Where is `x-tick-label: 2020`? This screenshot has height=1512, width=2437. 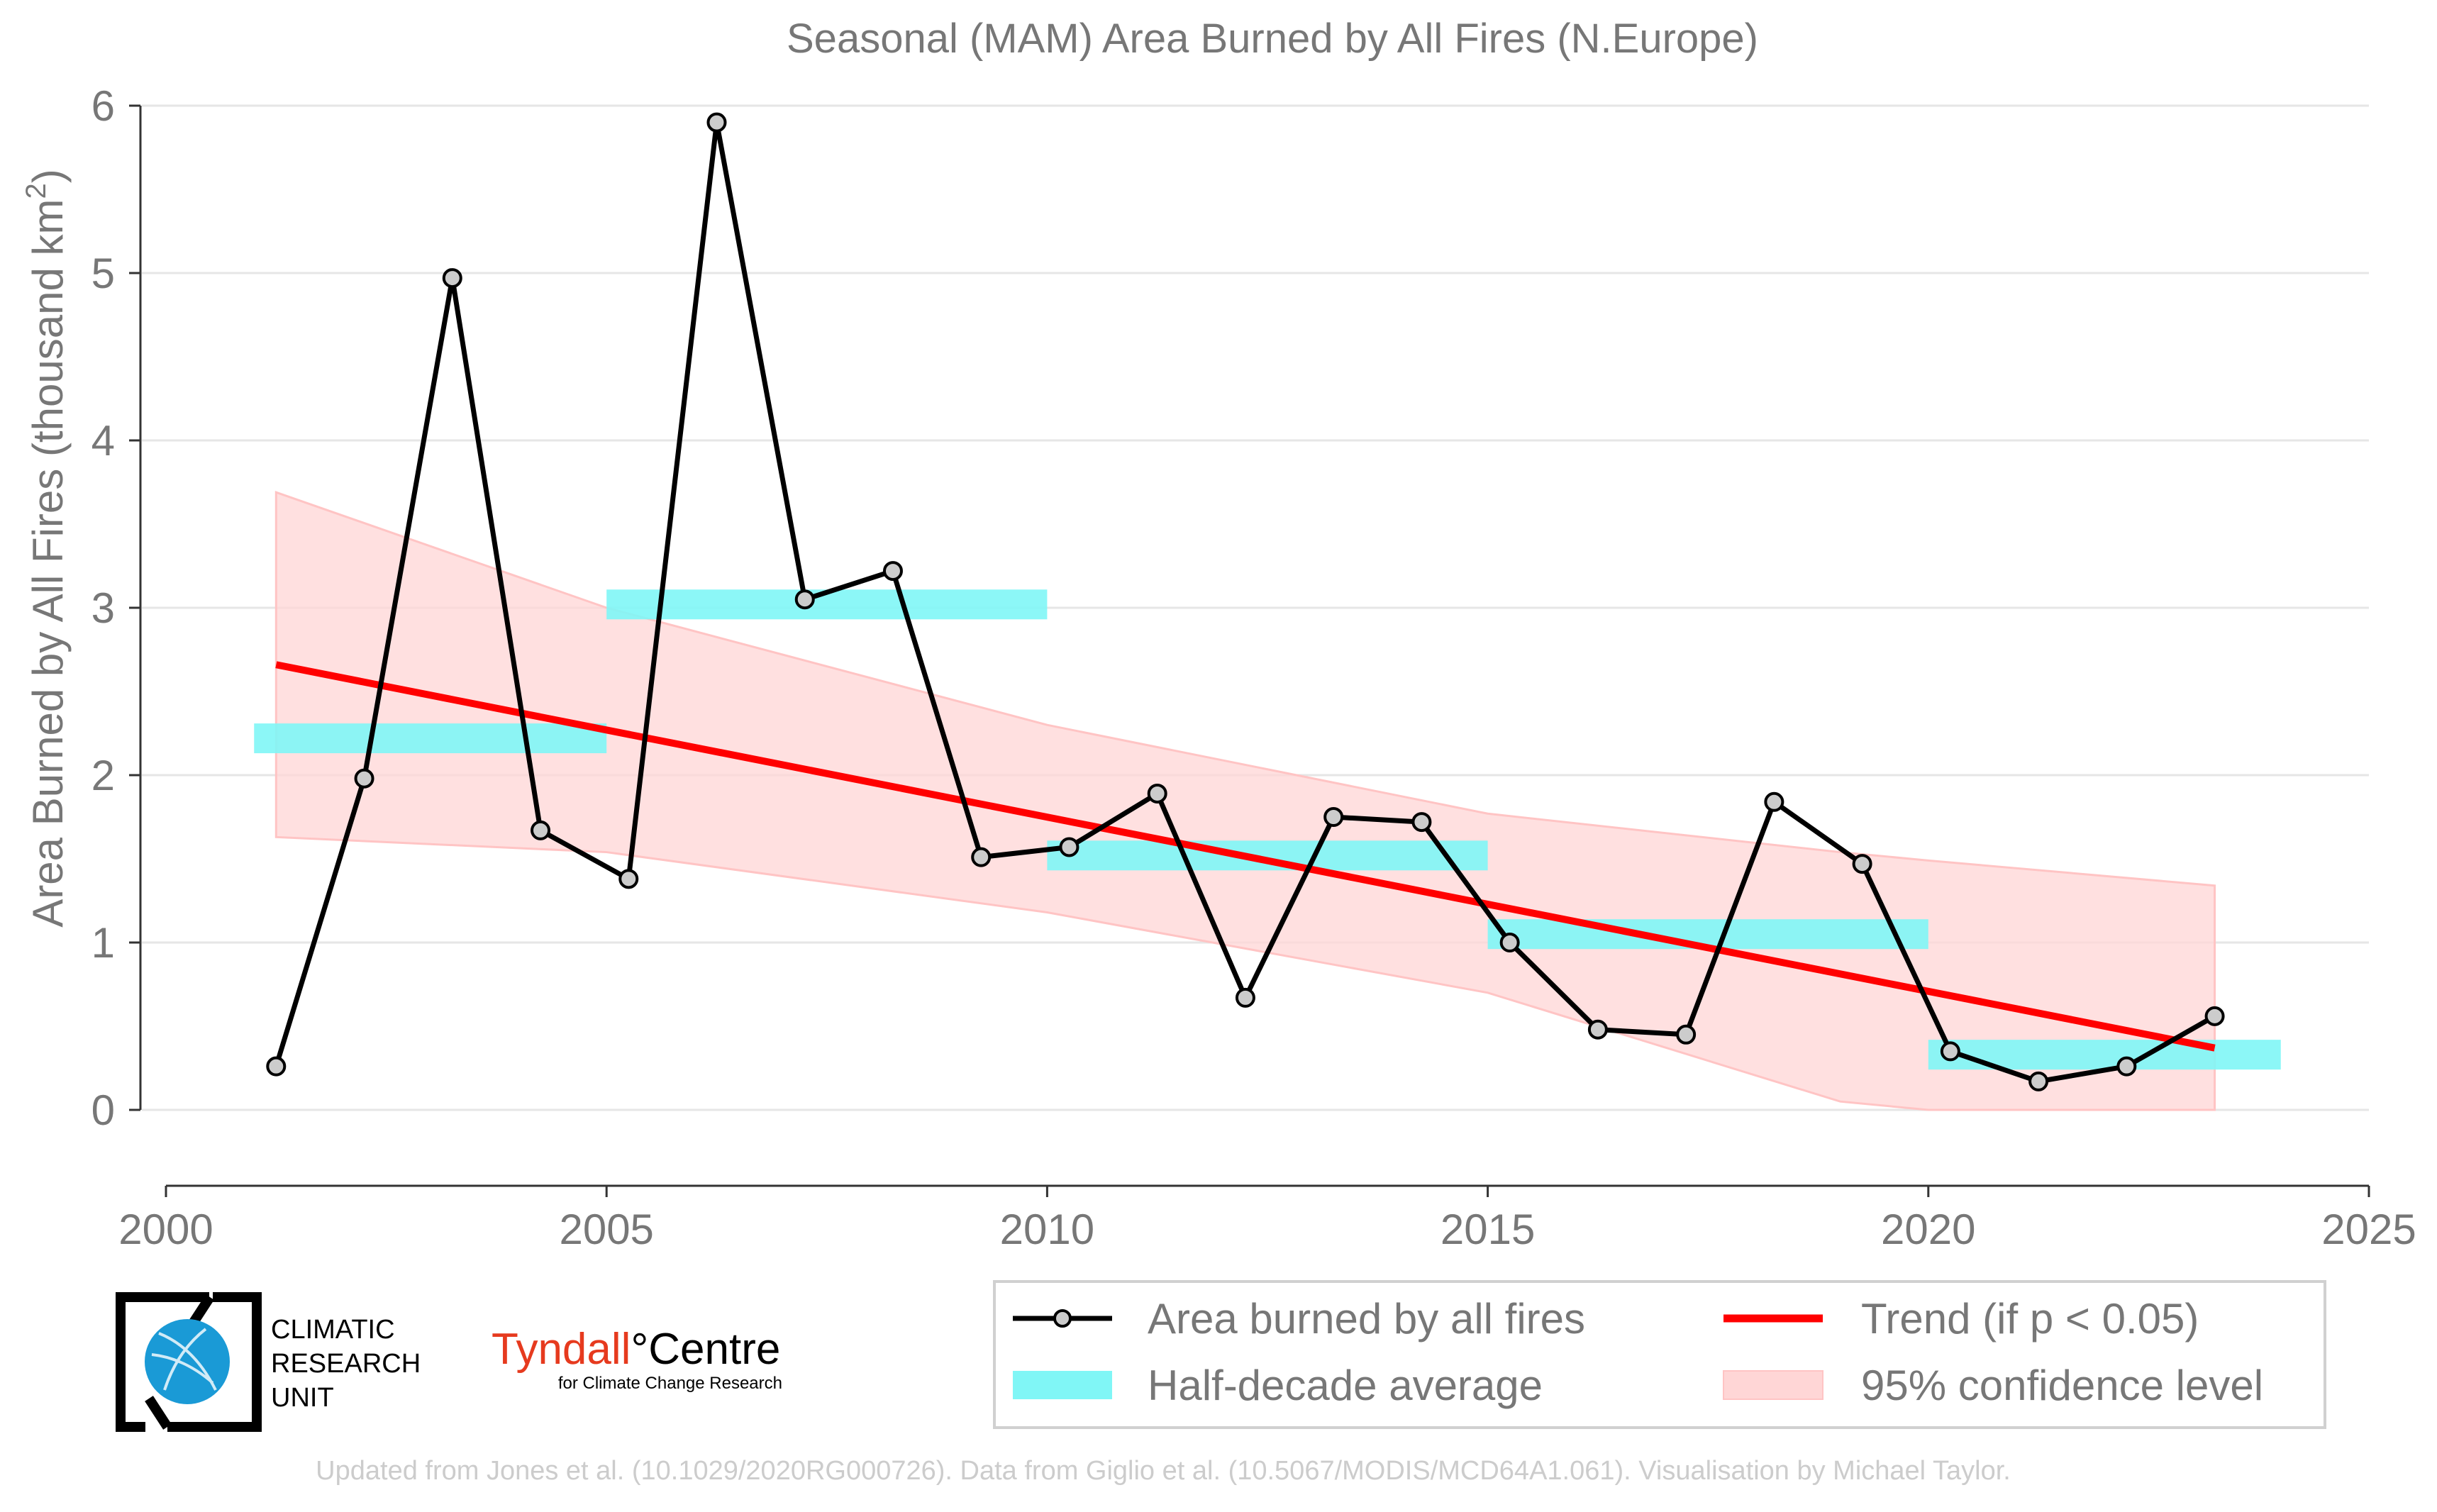 x-tick-label: 2020 is located at coordinates (1928, 1229).